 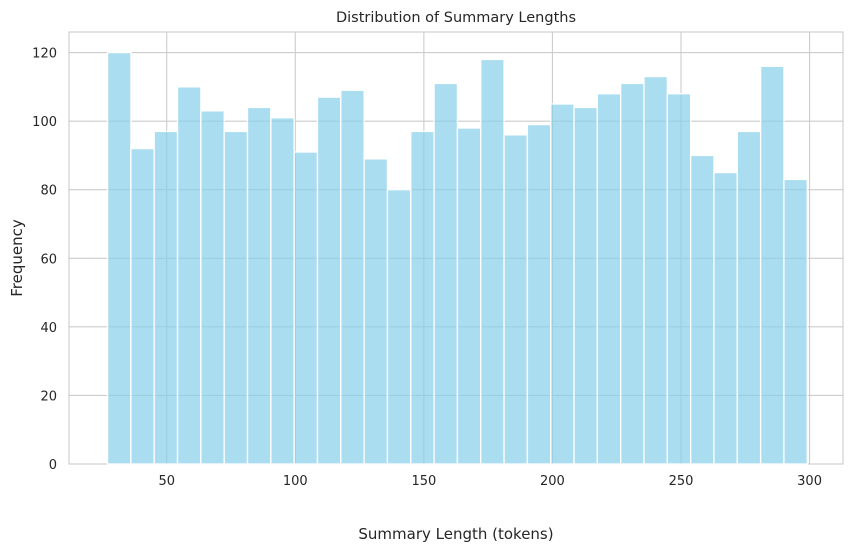 What do you see at coordinates (423, 481) in the screenshot?
I see `x-tick-label: 150` at bounding box center [423, 481].